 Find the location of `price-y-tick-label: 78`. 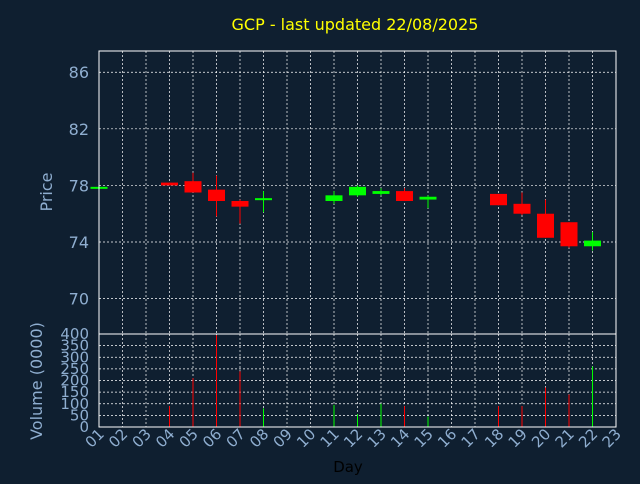

price-y-tick-label: 78 is located at coordinates (79, 185).